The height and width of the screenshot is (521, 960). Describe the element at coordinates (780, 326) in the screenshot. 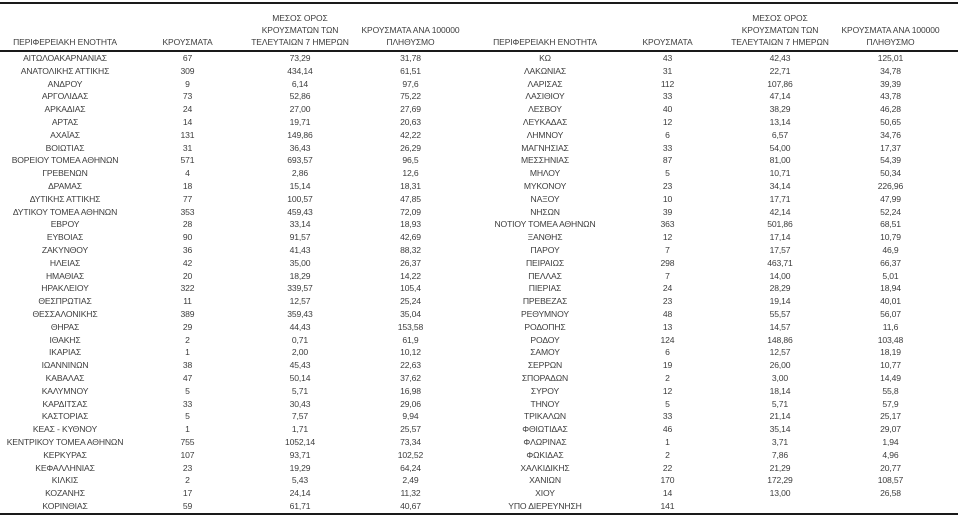

I see `avg7-cell: 14,57` at that location.